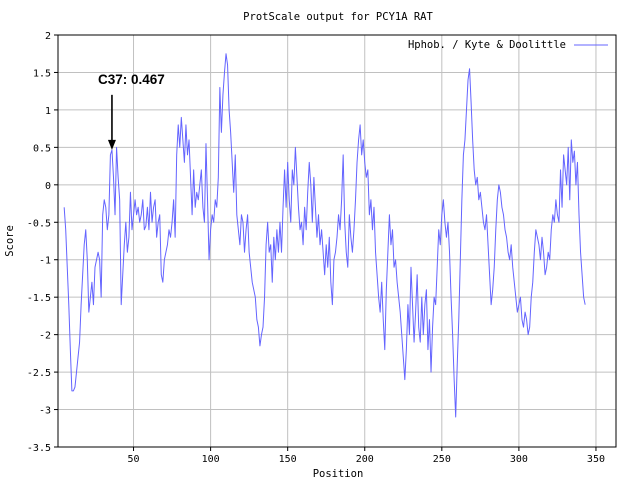 This screenshot has height=483, width=639. Describe the element at coordinates (48, 186) in the screenshot. I see `y-tick-label: 0` at that location.